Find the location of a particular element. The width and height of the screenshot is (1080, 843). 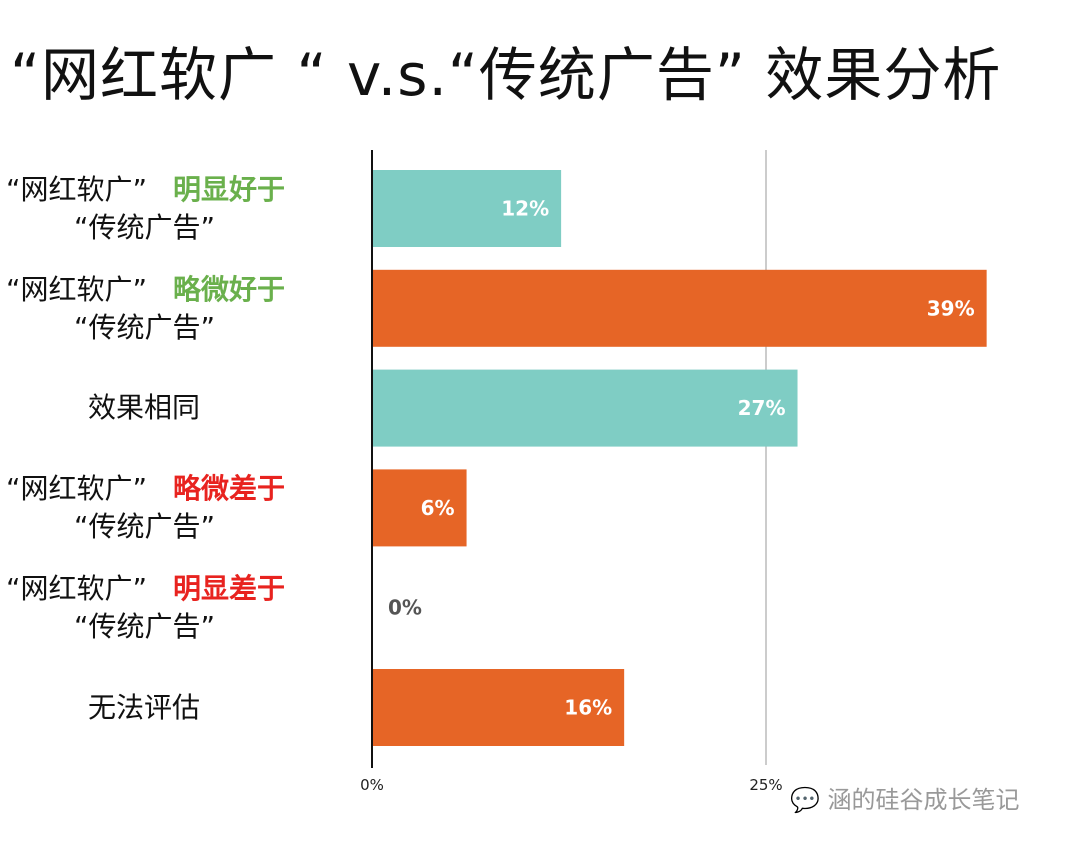

chart-title: “网红软广 “ v.s.“传统广告” 效果分析 is located at coordinates (506, 75).